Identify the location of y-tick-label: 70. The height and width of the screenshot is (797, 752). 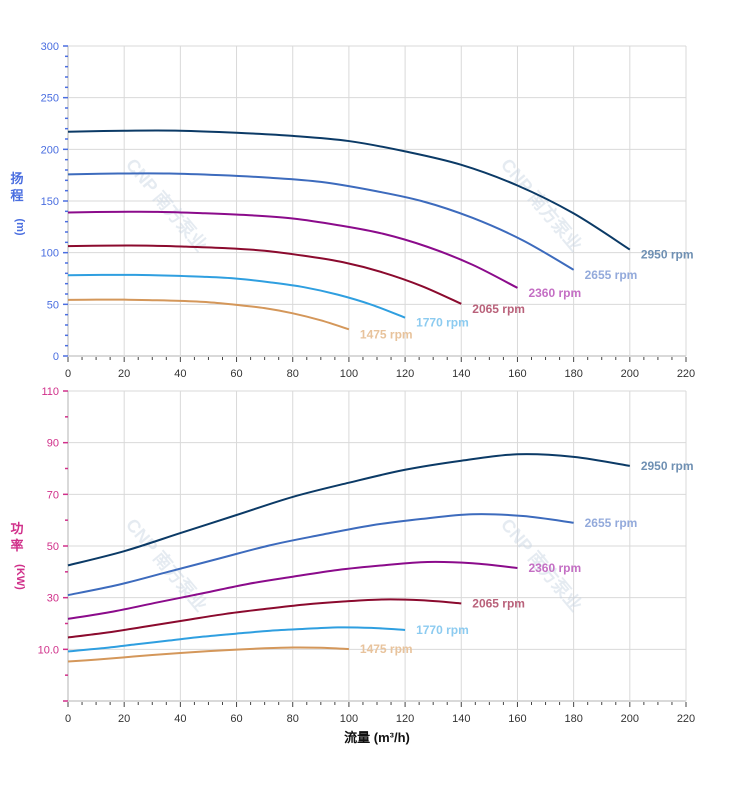
(53, 495).